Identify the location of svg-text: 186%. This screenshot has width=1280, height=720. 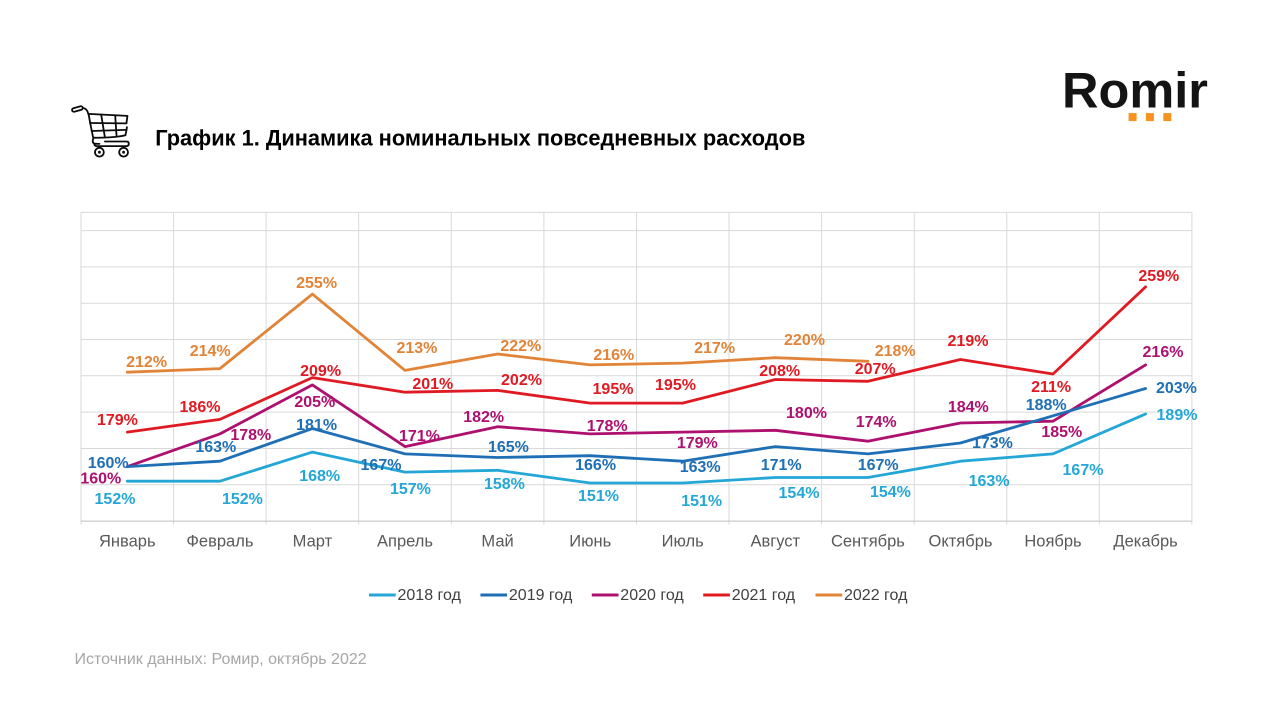
(200, 407).